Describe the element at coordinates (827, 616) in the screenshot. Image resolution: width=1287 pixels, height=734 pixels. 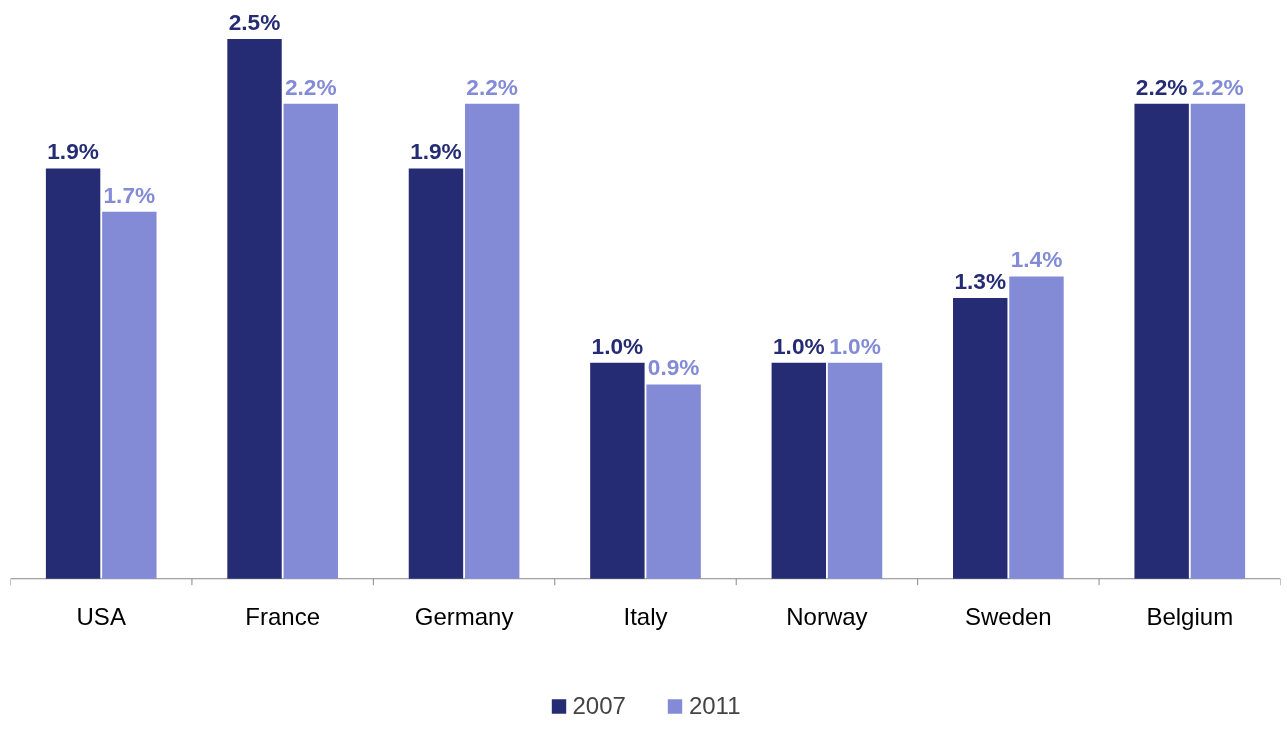
I see `x-tick-label: Norway` at that location.